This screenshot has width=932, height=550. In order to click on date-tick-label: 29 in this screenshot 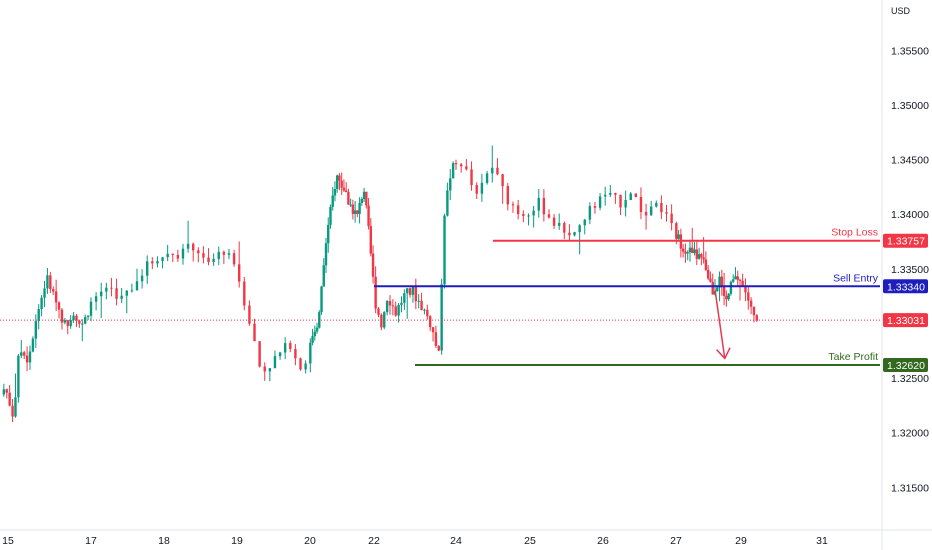, I will do `click(741, 541)`.